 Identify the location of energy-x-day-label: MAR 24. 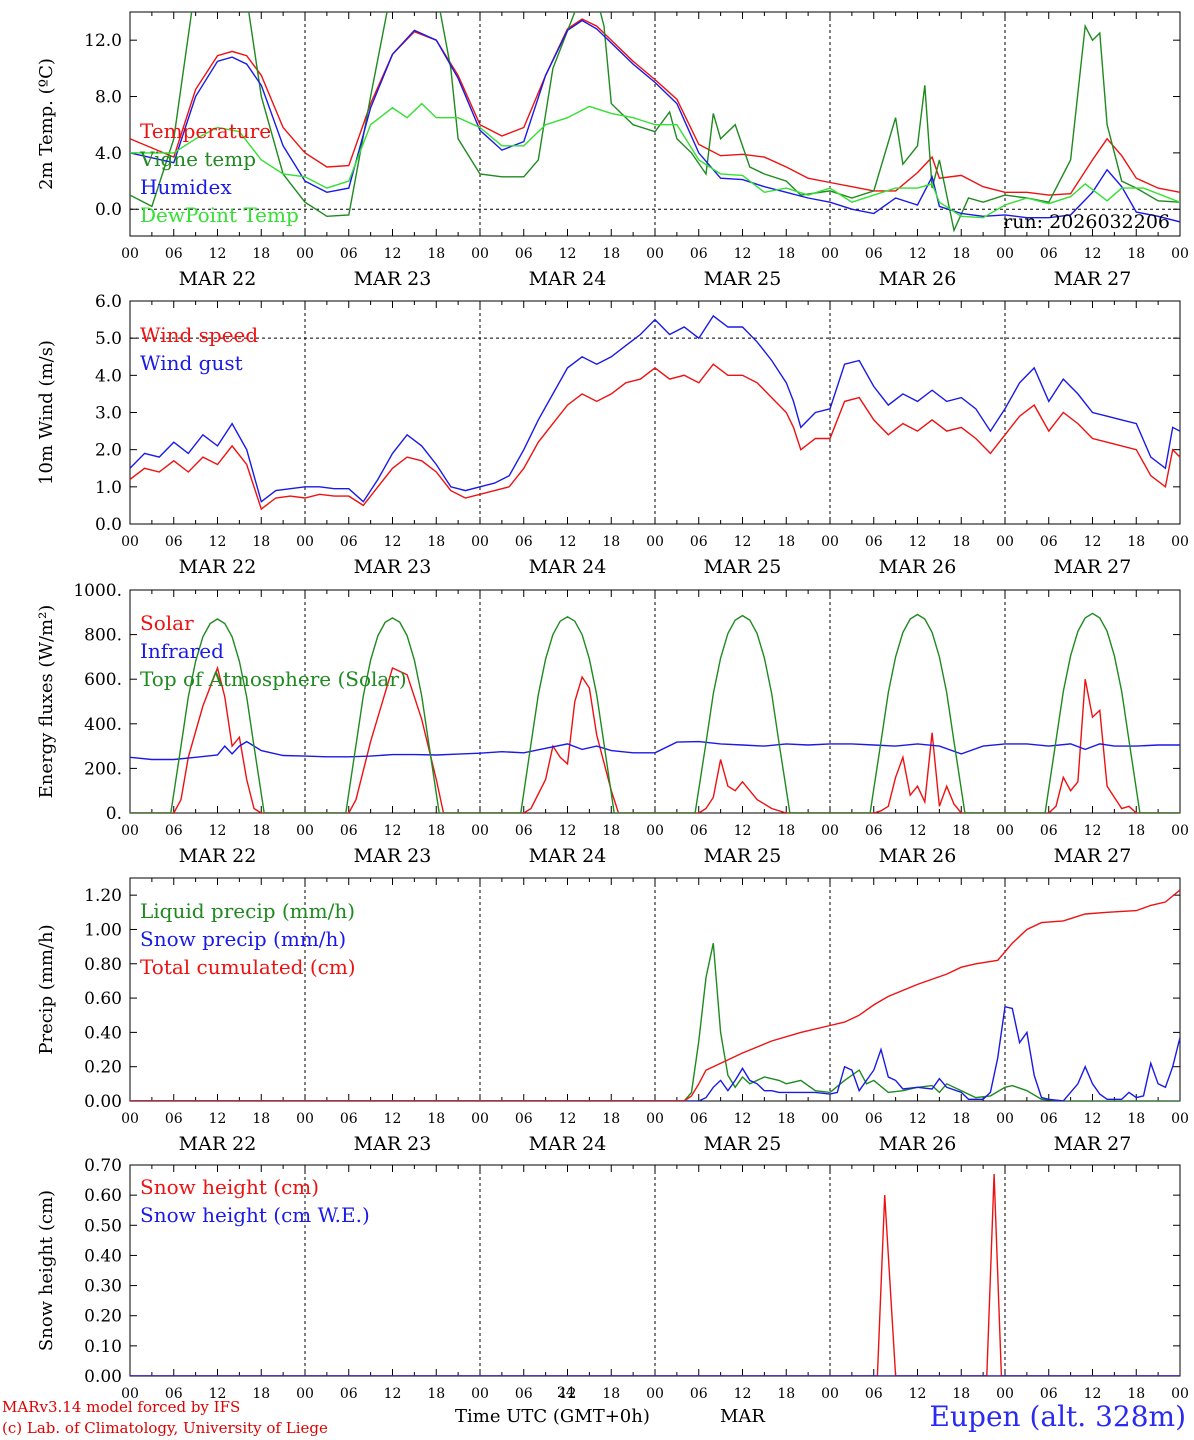
(568, 856).